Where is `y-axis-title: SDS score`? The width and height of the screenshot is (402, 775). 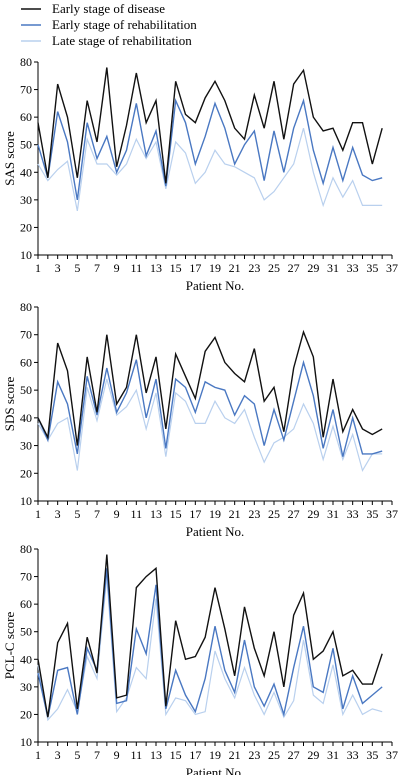
y-axis-title: SDS score is located at coordinates (9, 404).